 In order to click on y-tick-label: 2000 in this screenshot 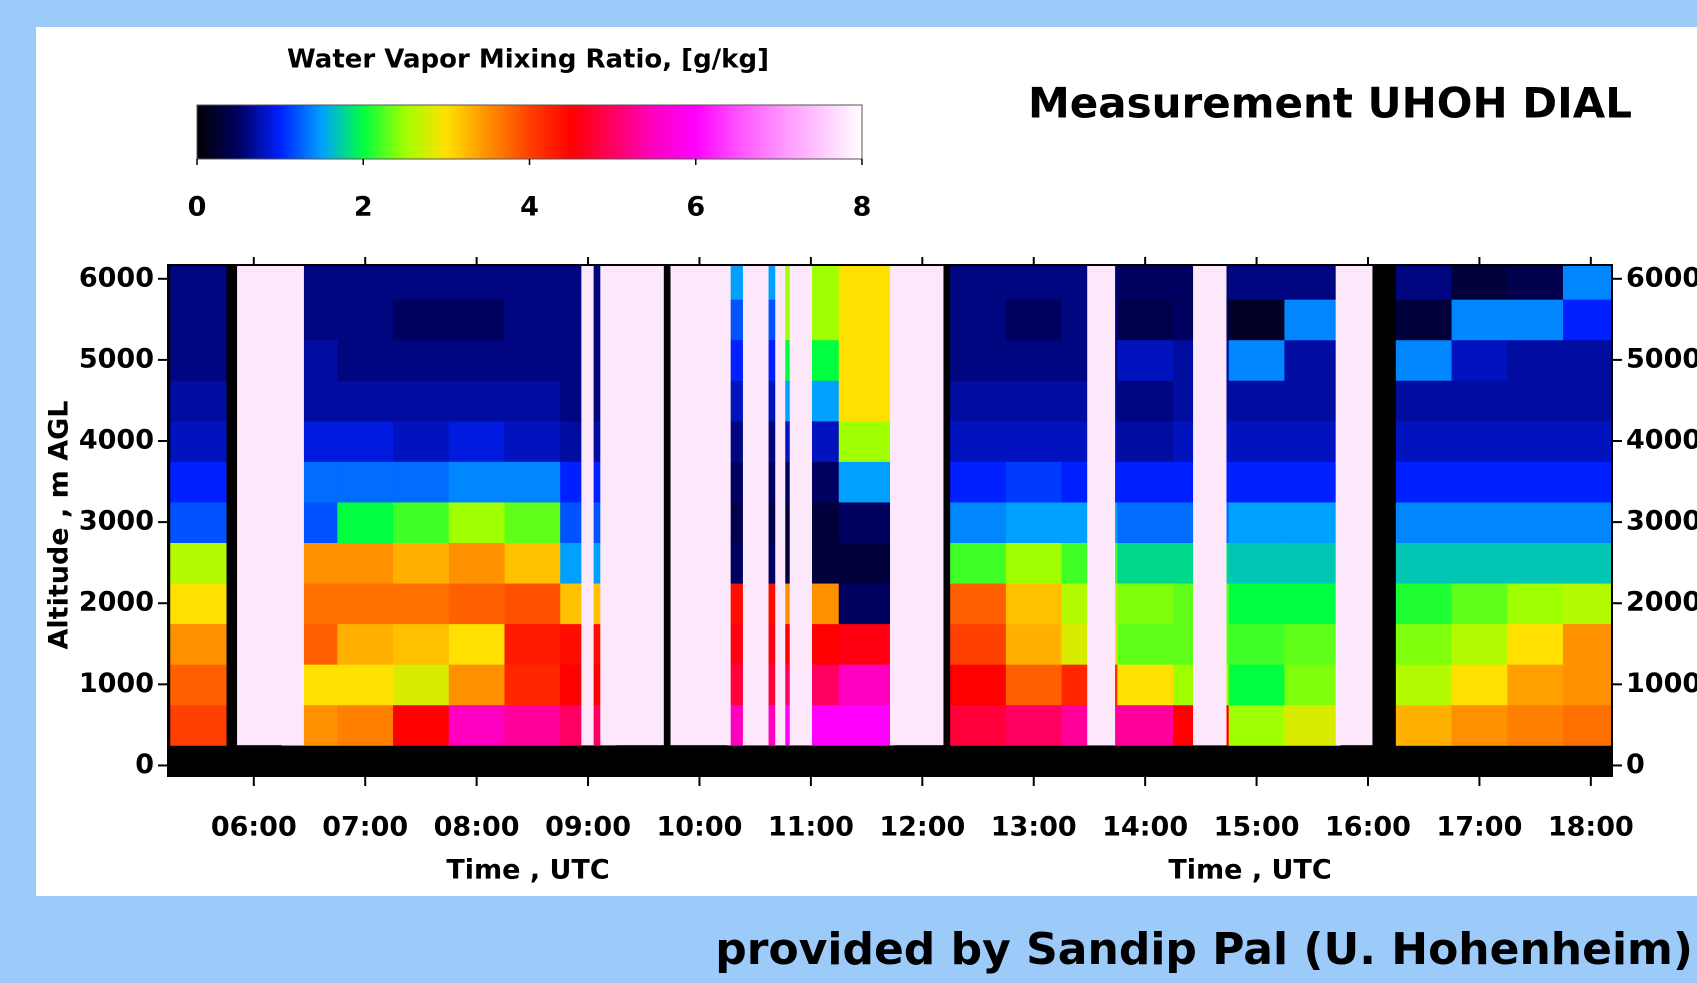, I will do `click(116, 602)`.